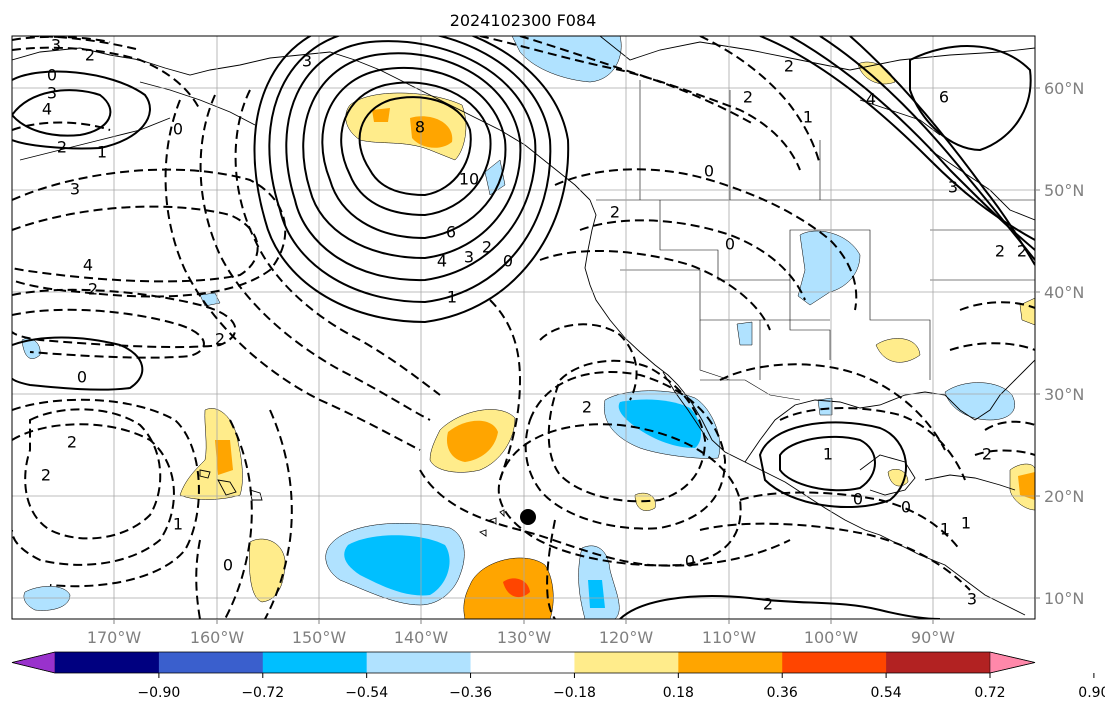 The width and height of the screenshot is (1105, 712). What do you see at coordinates (420, 127) in the screenshot?
I see `contour-label: 8` at bounding box center [420, 127].